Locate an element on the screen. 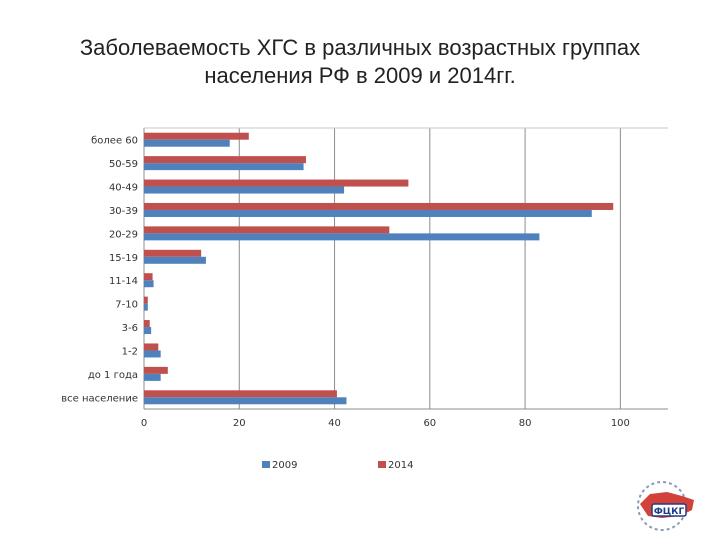  legend-swatch-2009 is located at coordinates (266, 464).